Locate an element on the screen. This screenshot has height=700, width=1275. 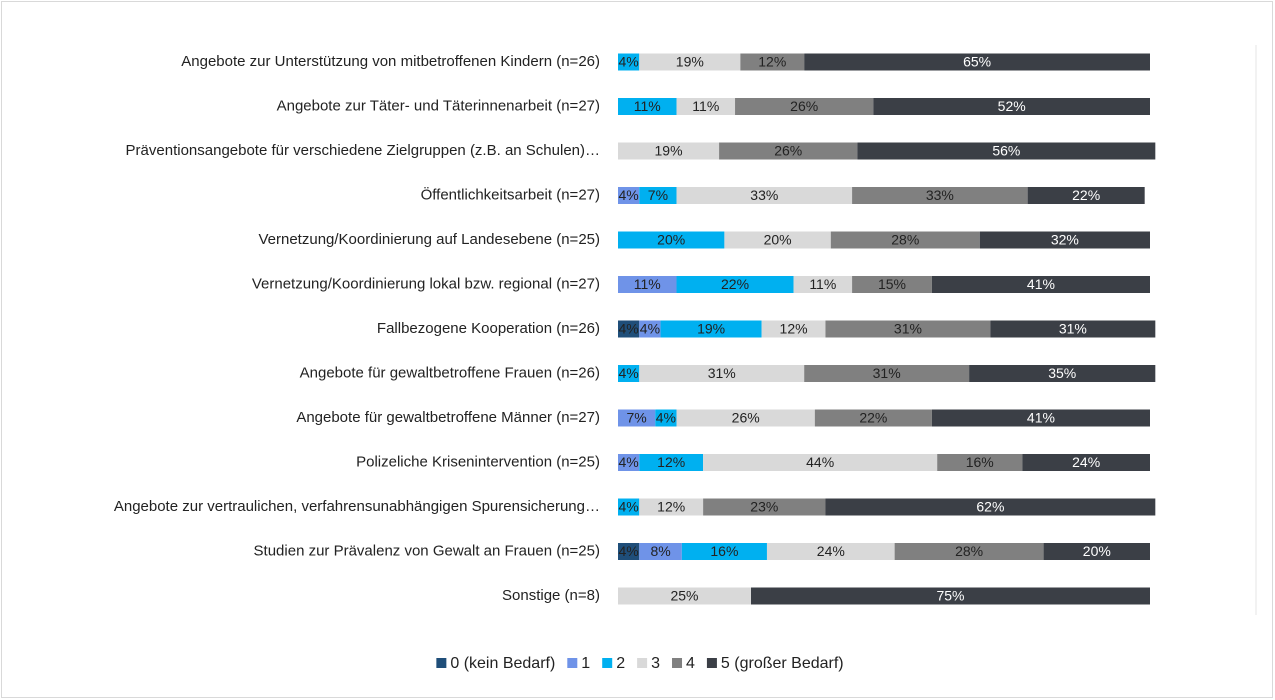
legend-label: 4 is located at coordinates (690, 663).